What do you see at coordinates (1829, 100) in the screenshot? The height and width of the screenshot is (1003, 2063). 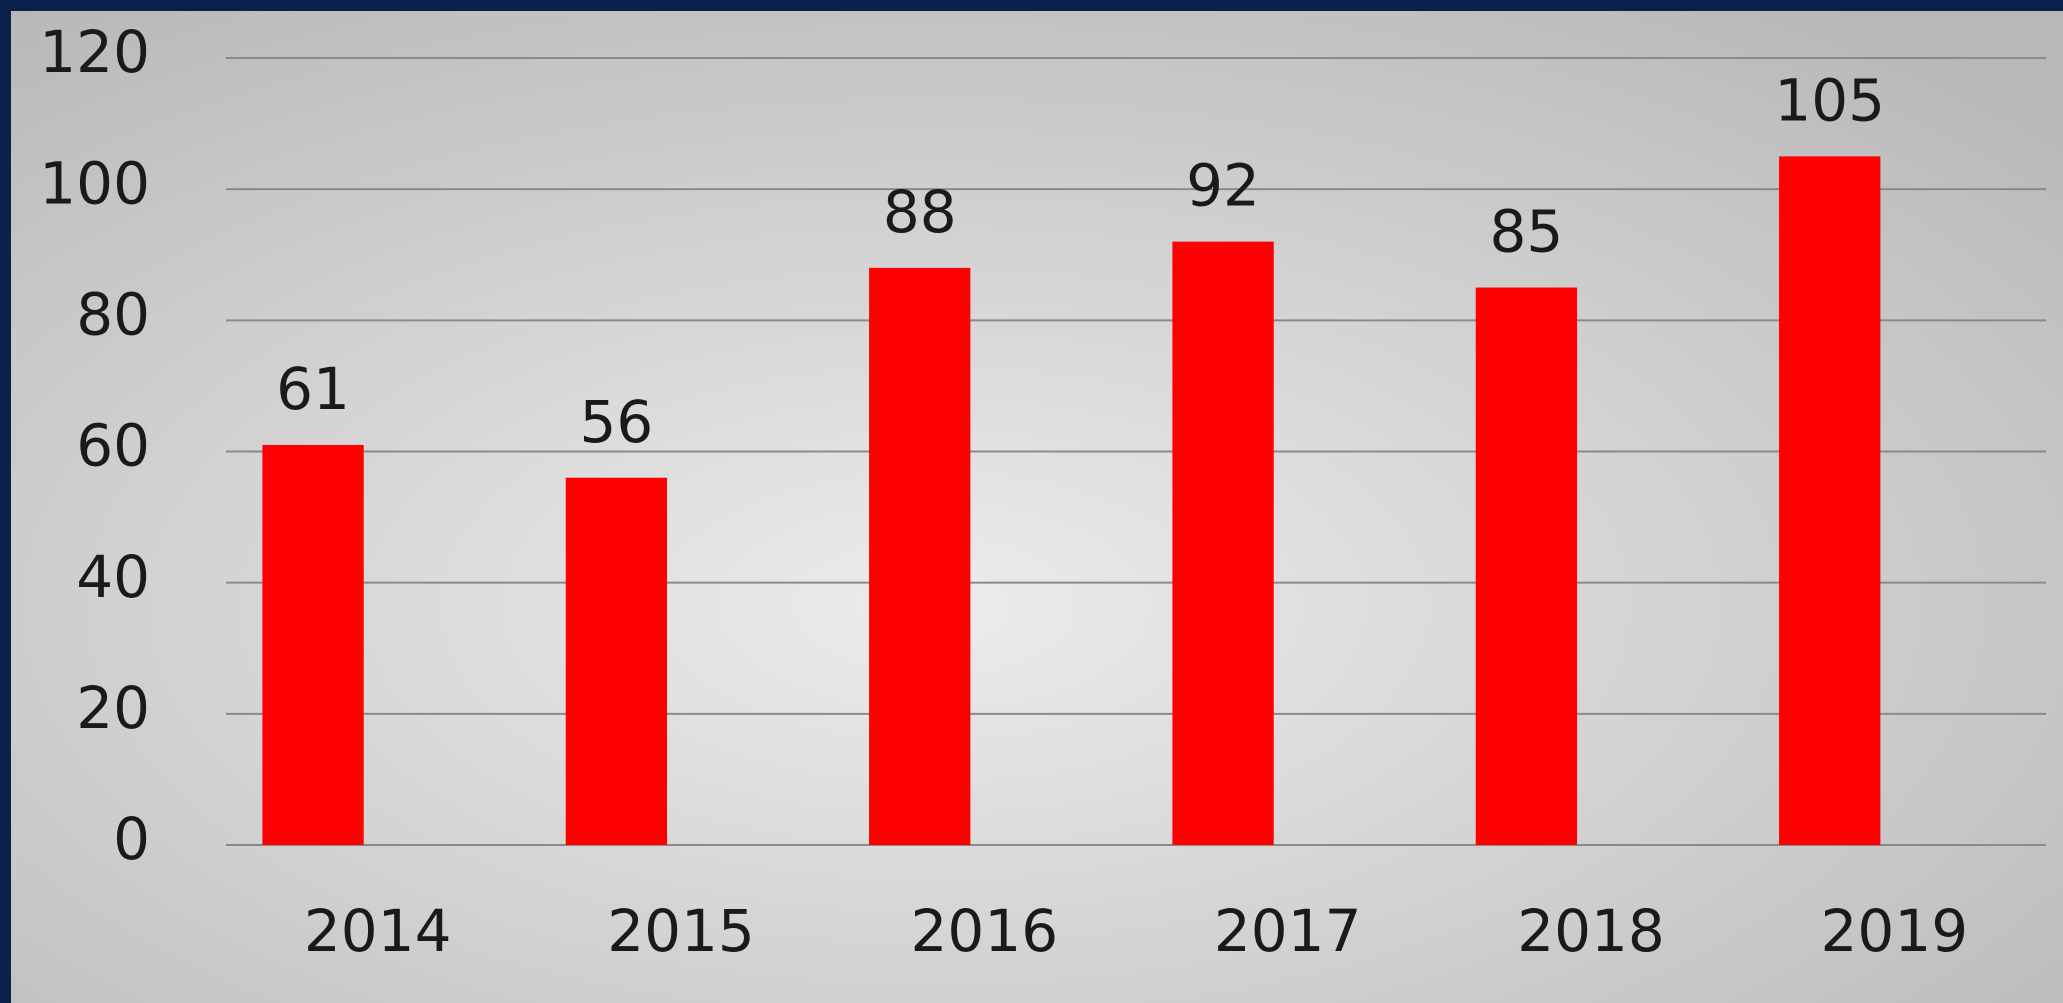 I see `data-label: 105` at bounding box center [1829, 100].